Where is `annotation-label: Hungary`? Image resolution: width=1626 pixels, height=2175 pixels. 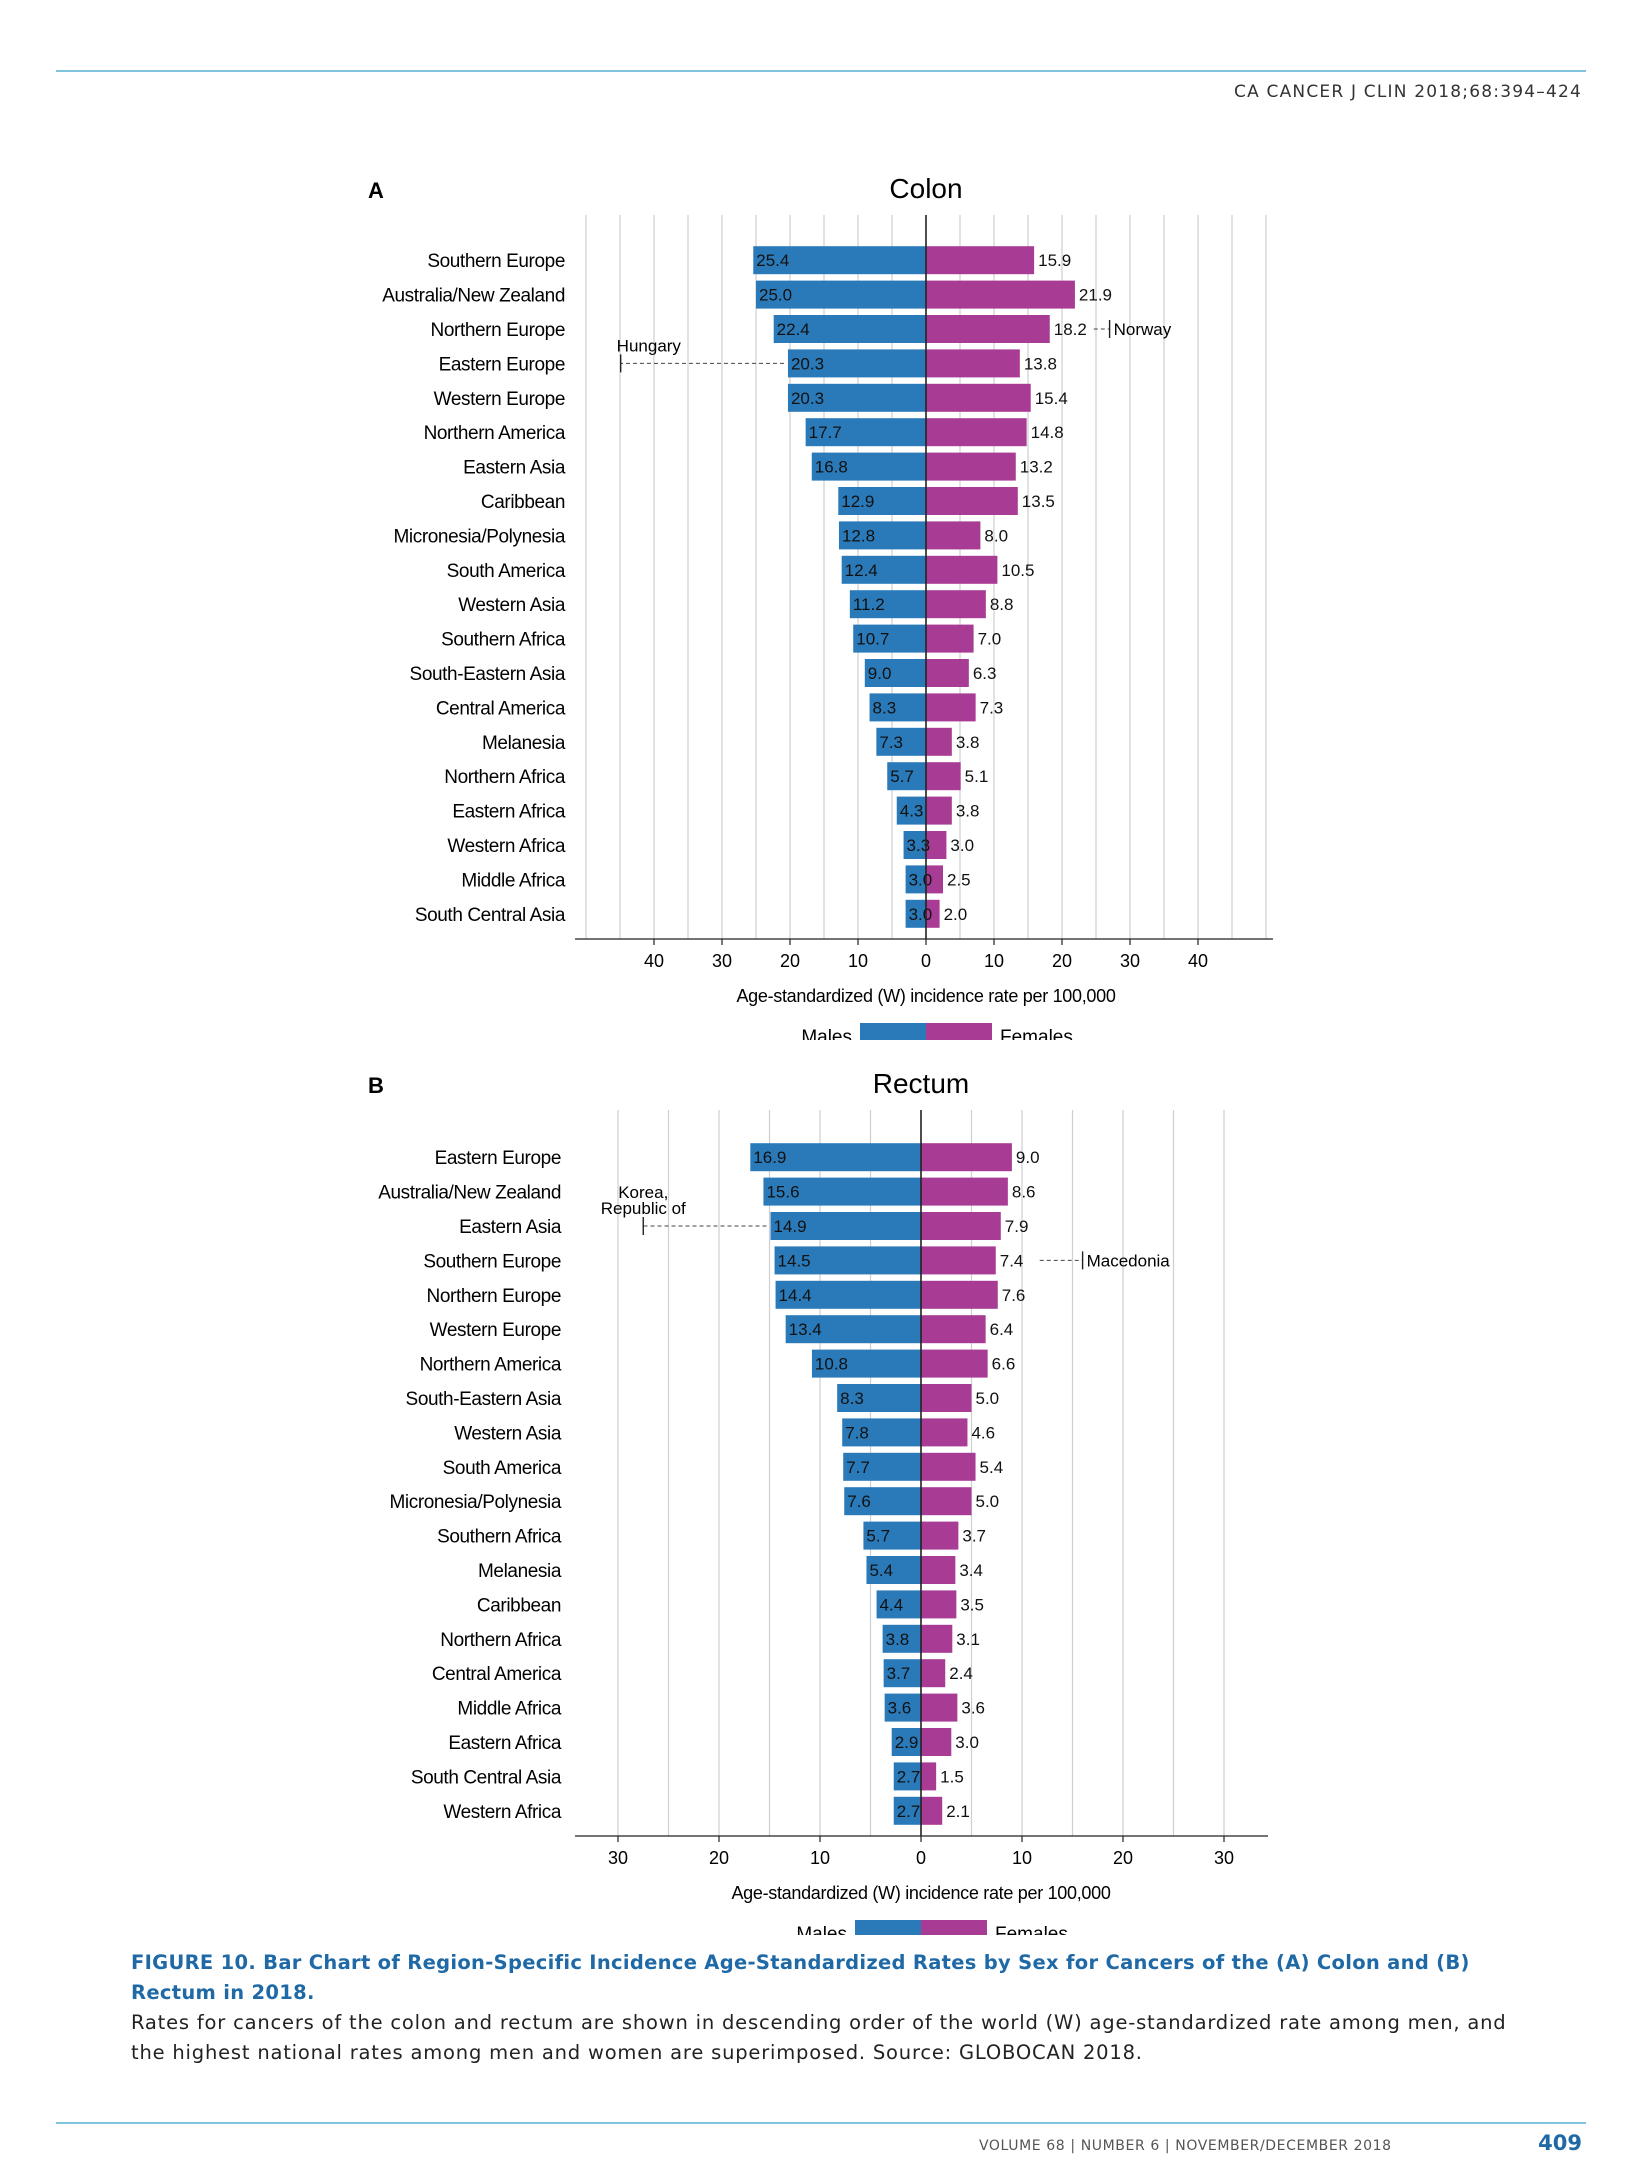 annotation-label: Hungary is located at coordinates (649, 345).